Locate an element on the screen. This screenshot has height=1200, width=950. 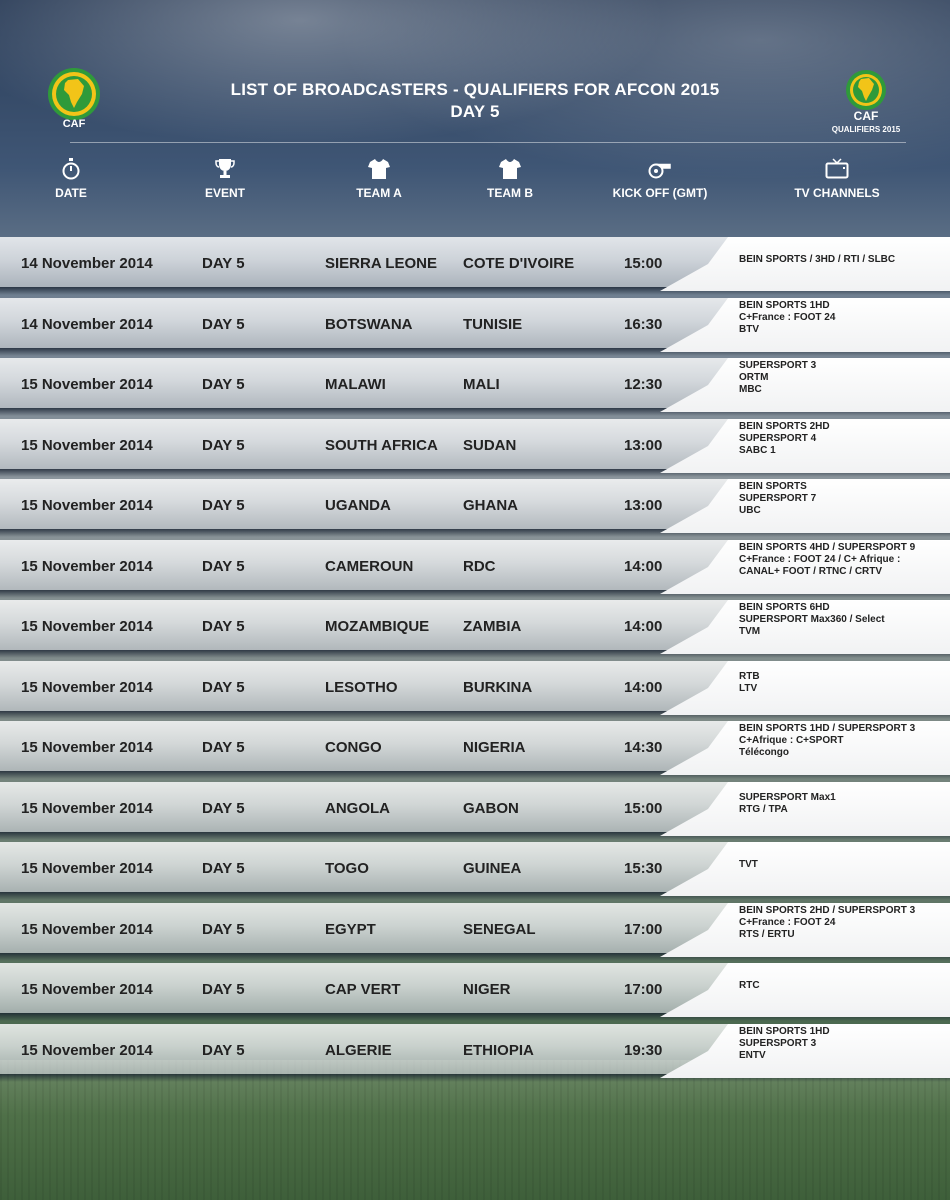
team-b-name: ETHIOPIA is located at coordinates (498, 1050).